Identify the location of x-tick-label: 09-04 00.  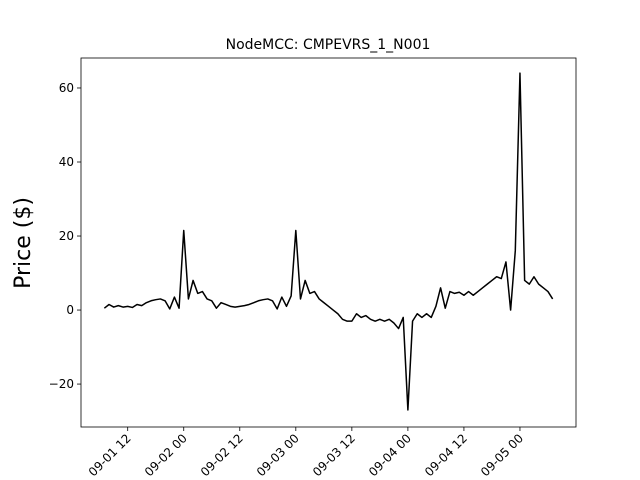
(390, 455).